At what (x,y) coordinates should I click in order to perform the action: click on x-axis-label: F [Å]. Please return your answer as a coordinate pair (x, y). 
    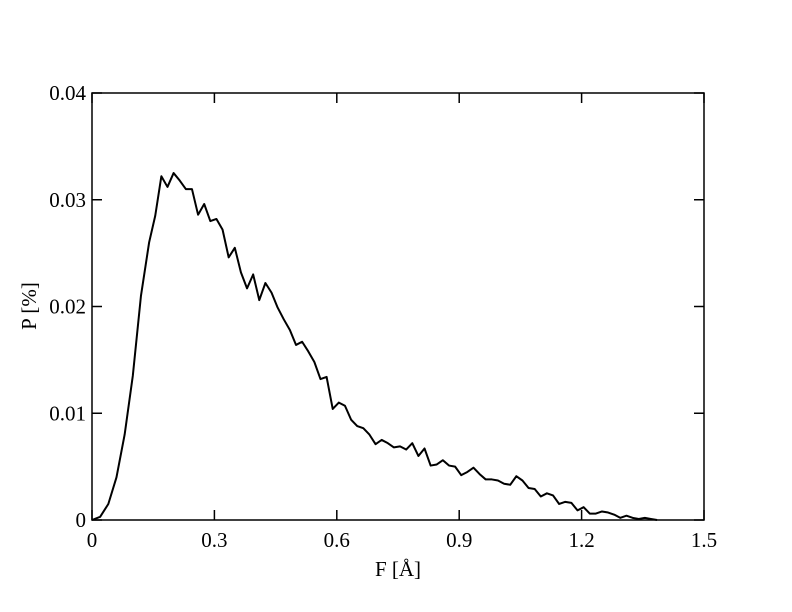
    Looking at the image, I should click on (398, 569).